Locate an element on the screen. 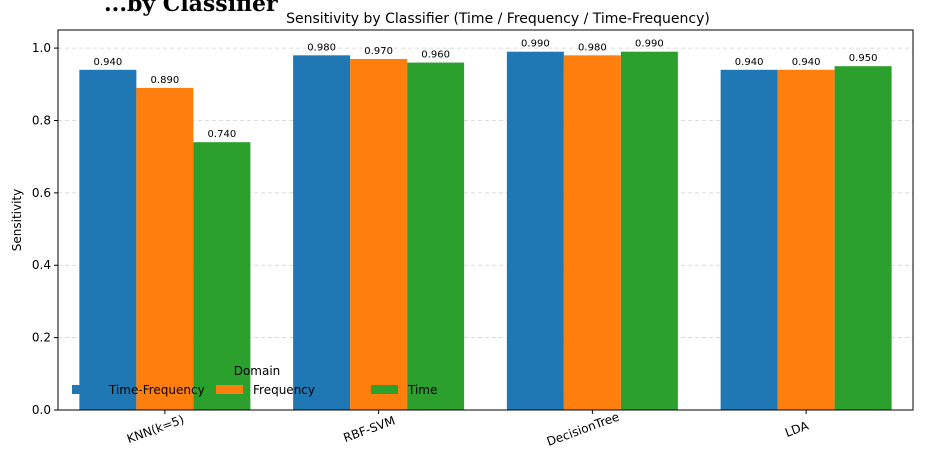  bar-value-label: 0.950 is located at coordinates (863, 58).